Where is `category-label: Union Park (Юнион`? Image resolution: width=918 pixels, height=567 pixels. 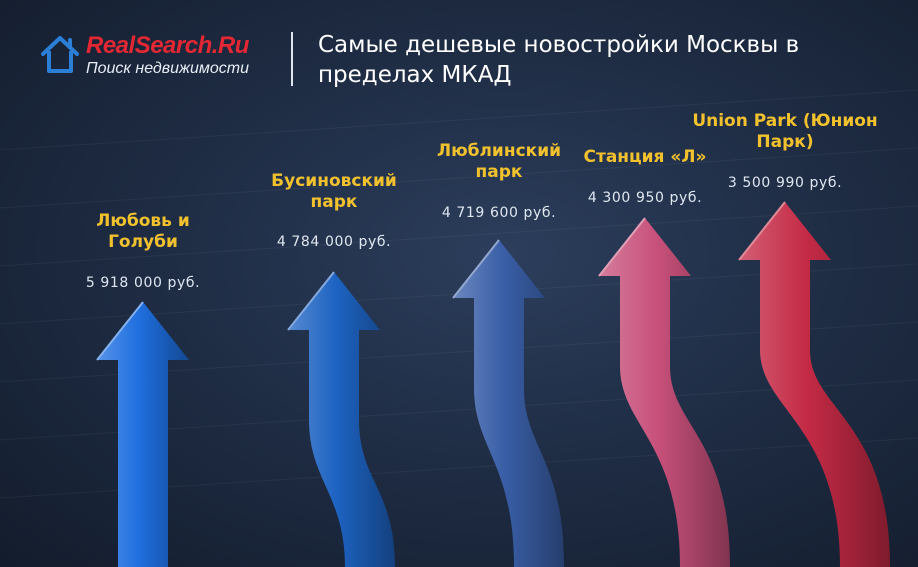 category-label: Union Park (Юнион is located at coordinates (784, 121).